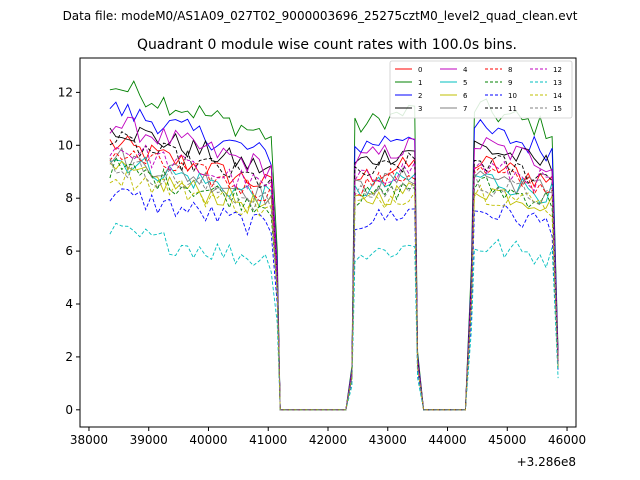 This screenshot has height=480, width=640. I want to click on x-tick-label: 45000, so click(507, 440).